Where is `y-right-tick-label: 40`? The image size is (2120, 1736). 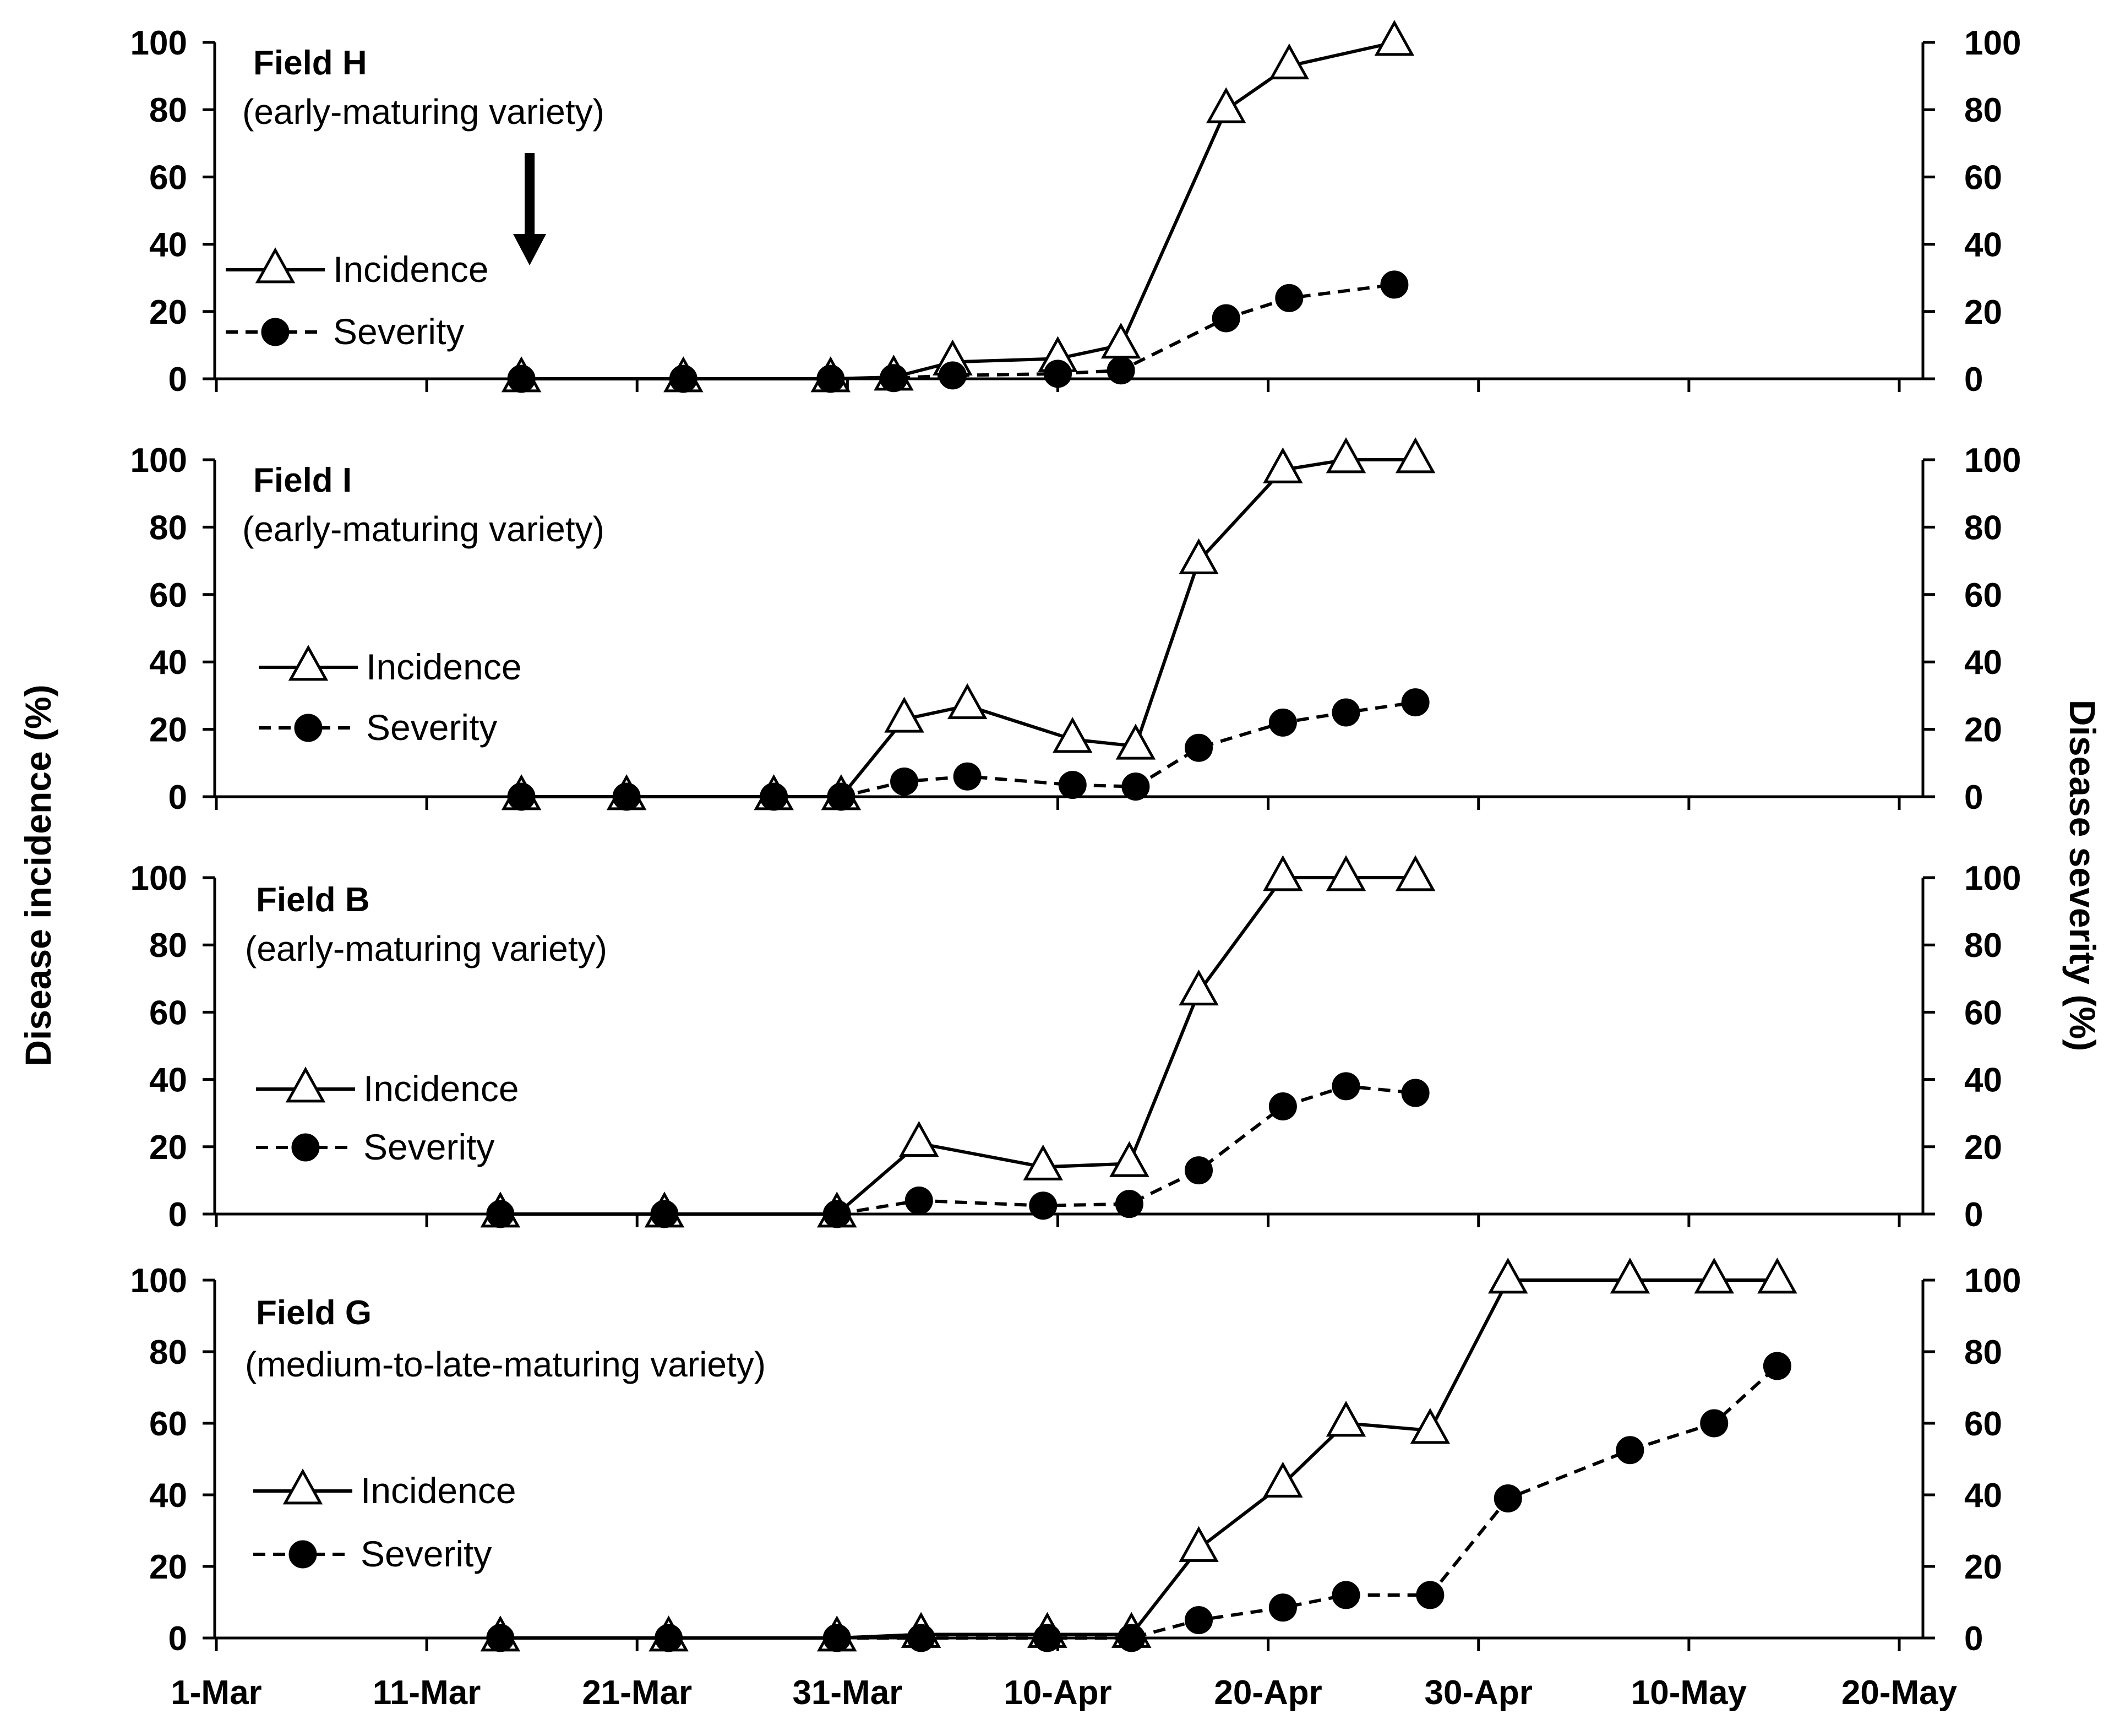
y-right-tick-label: 40 is located at coordinates (1983, 1081).